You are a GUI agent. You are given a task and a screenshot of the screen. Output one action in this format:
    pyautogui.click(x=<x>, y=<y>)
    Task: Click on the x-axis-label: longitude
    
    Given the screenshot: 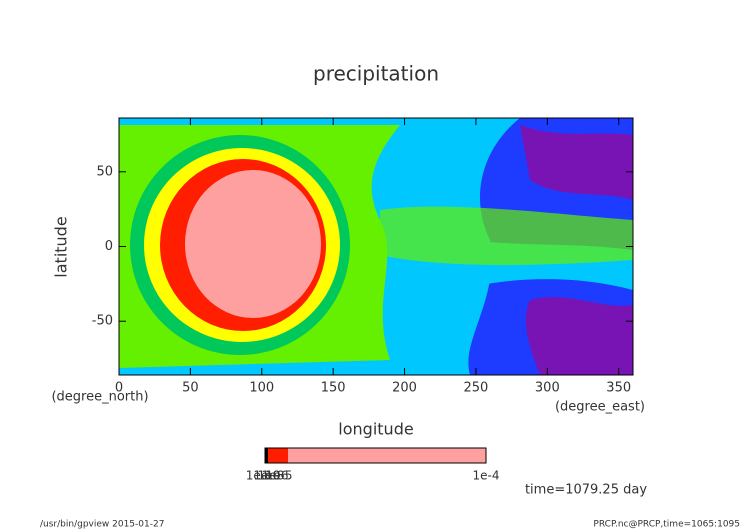 What is the action you would take?
    pyautogui.click(x=375, y=429)
    